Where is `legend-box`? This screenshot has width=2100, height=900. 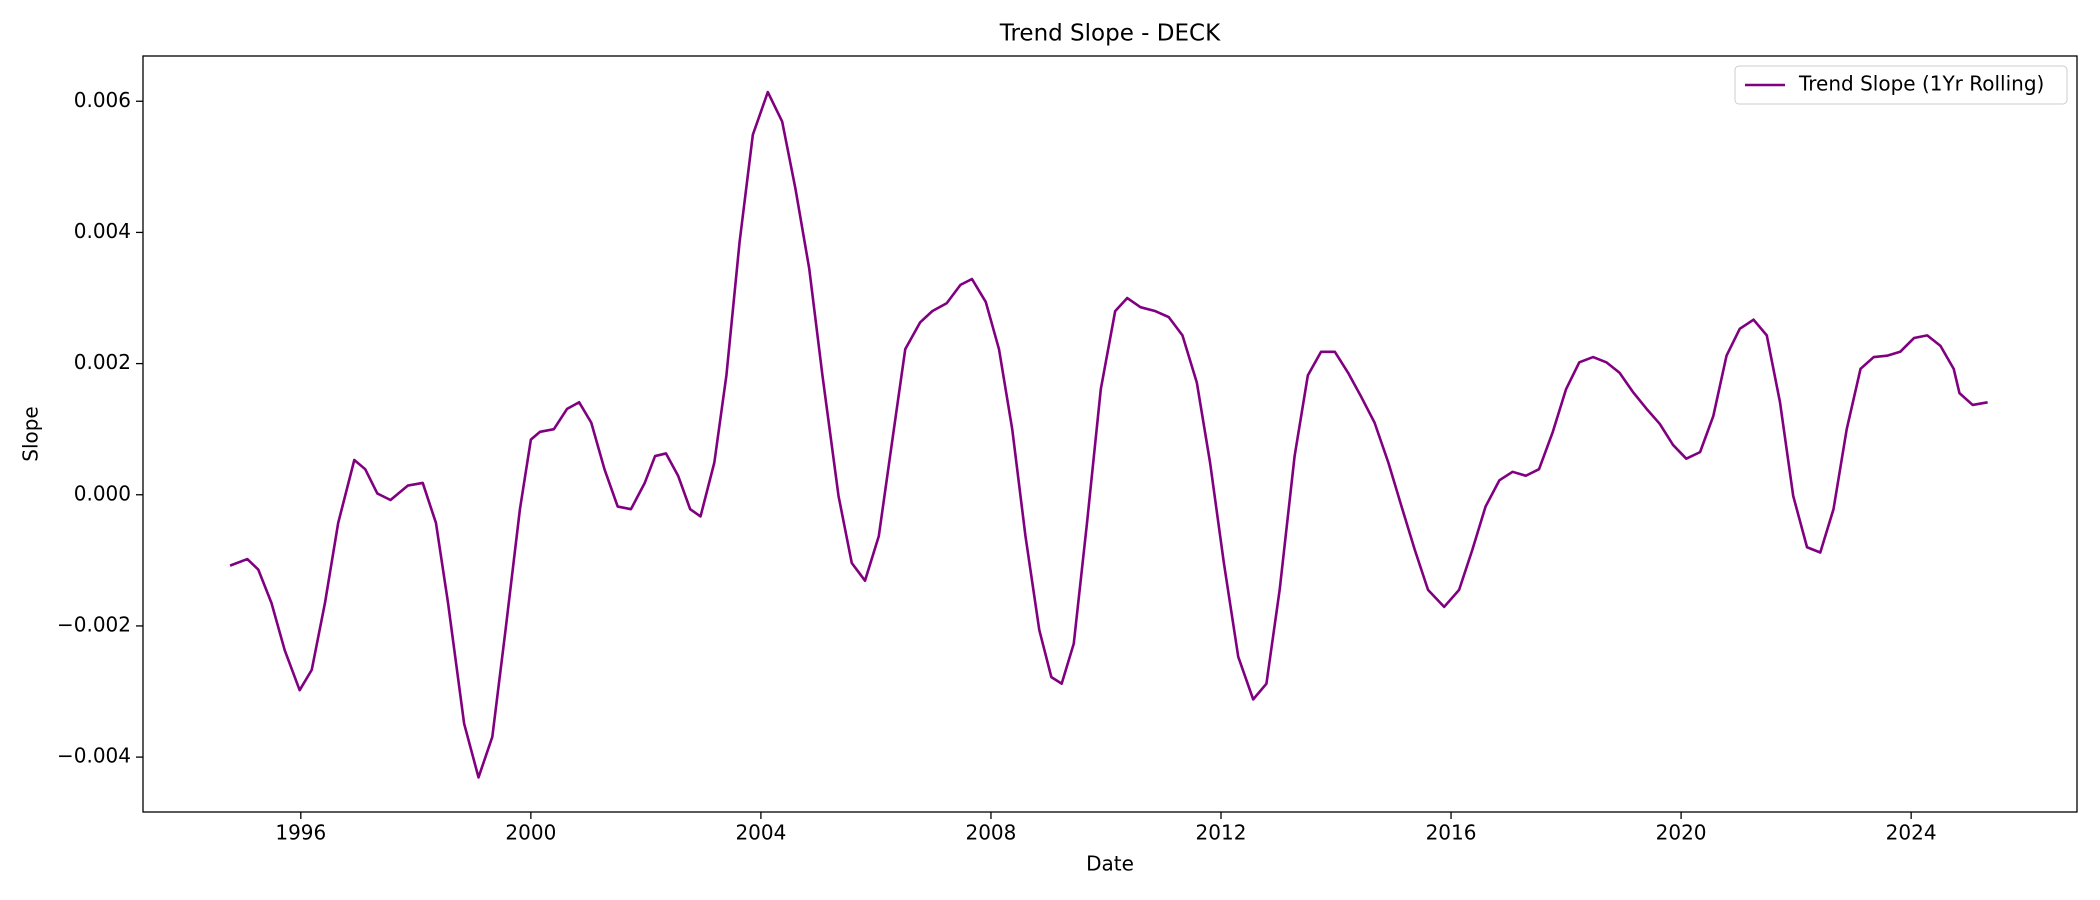 legend-box is located at coordinates (1901, 85).